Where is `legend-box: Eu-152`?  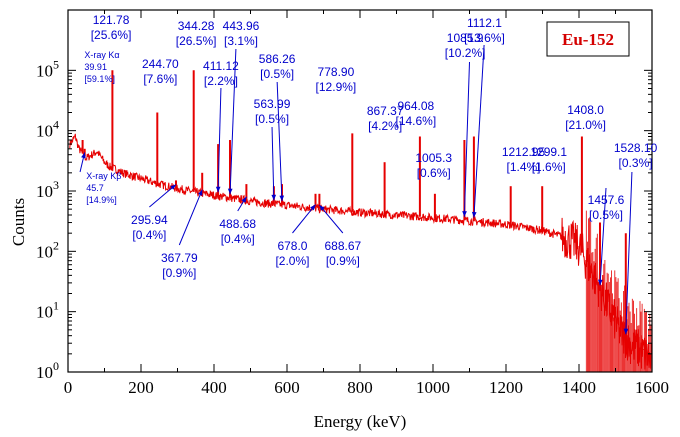 legend-box: Eu-152 is located at coordinates (588, 39).